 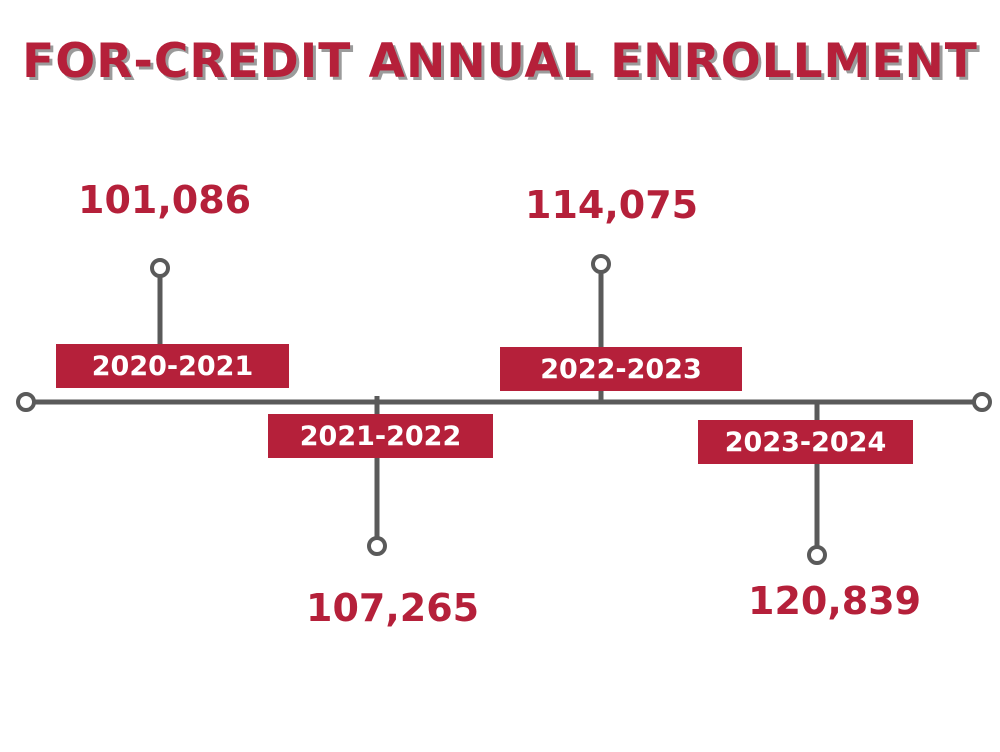 I want to click on node-2021-2022, so click(x=377, y=546).